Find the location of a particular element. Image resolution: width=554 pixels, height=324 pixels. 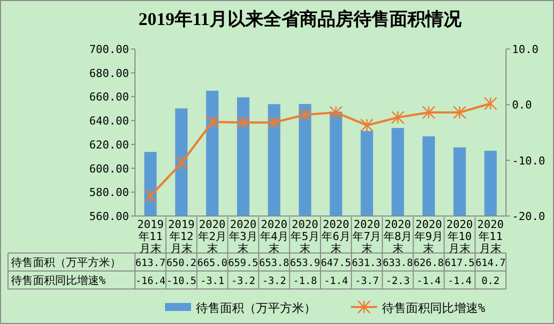

data-label: 631.3 is located at coordinates (367, 263).